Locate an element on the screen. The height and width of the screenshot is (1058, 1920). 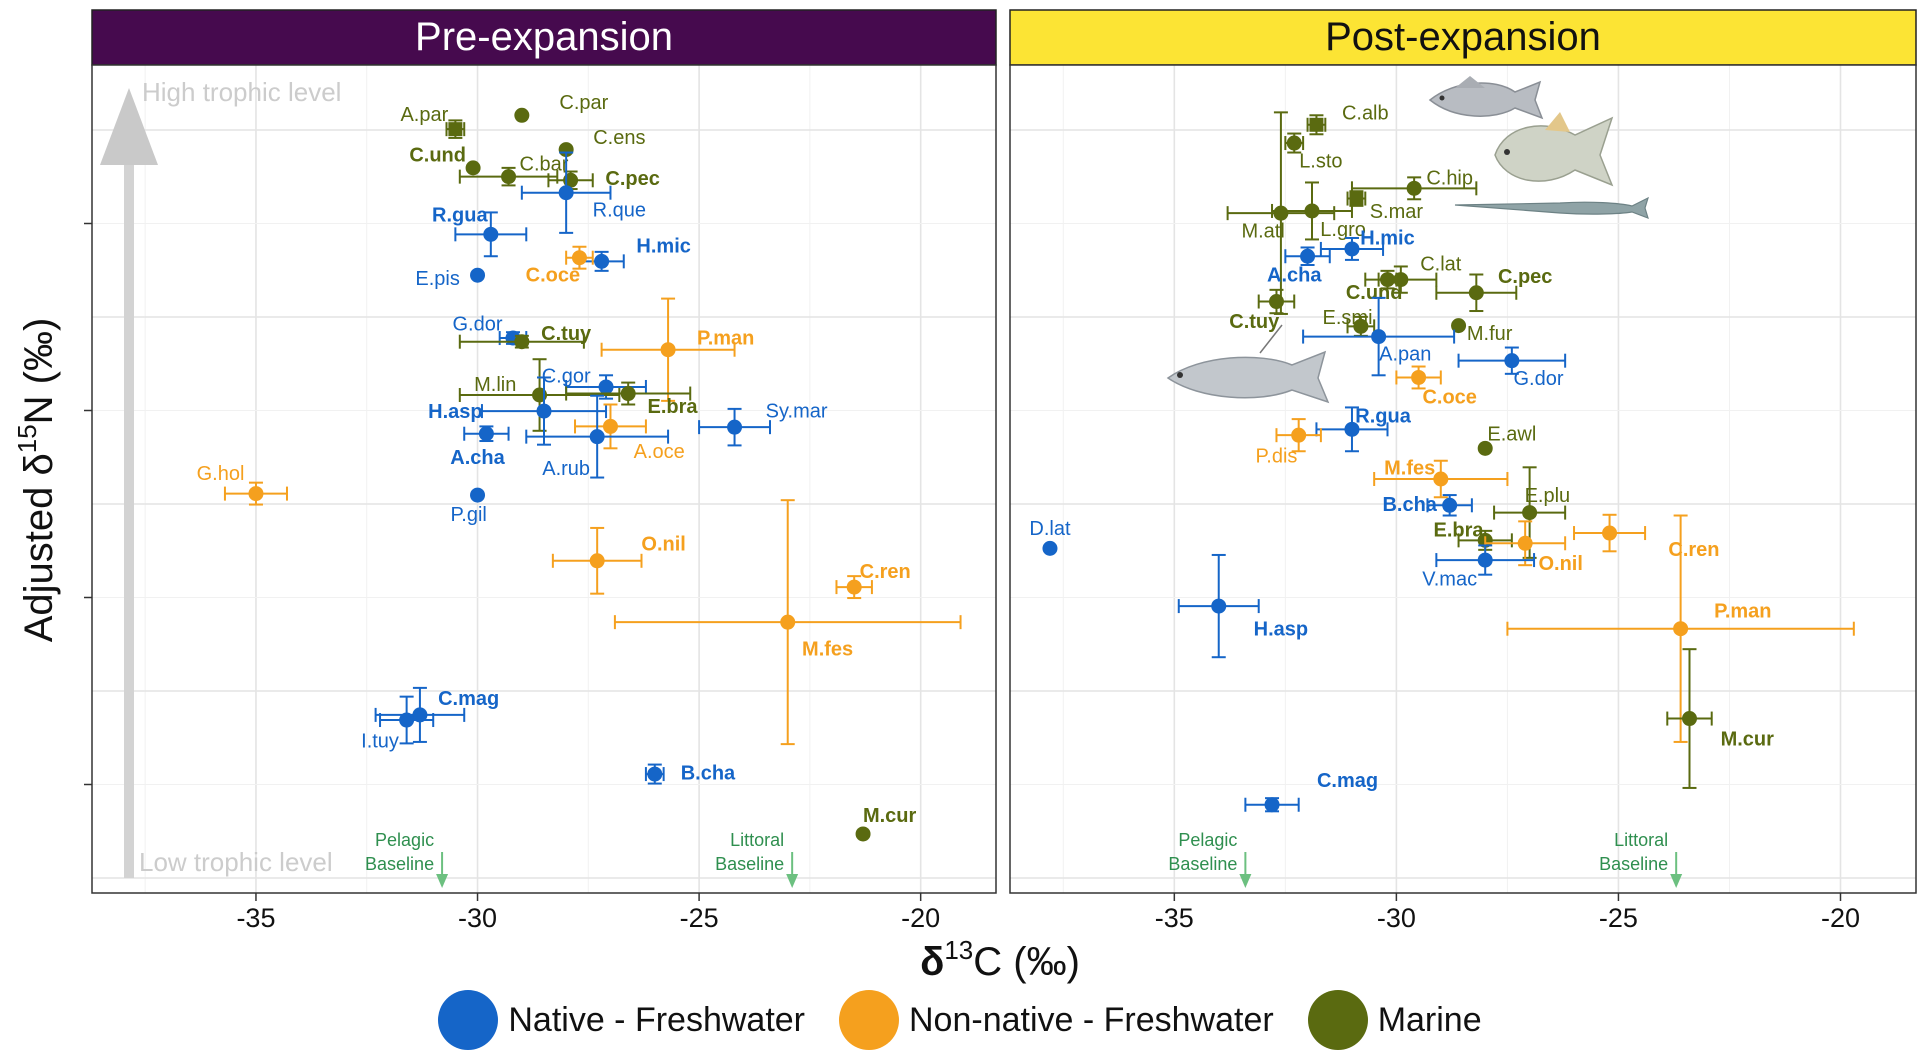
legend-label-nonnative: Non-native - Freshwater is located at coordinates (1091, 1019).